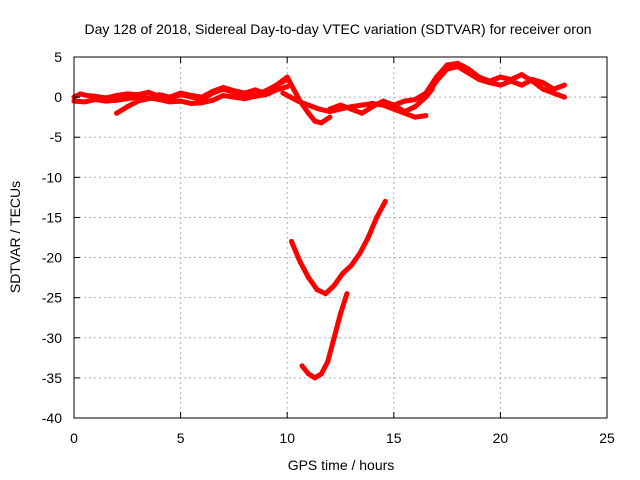 Image resolution: width=640 pixels, height=480 pixels. I want to click on x-tick-label: 15, so click(394, 438).